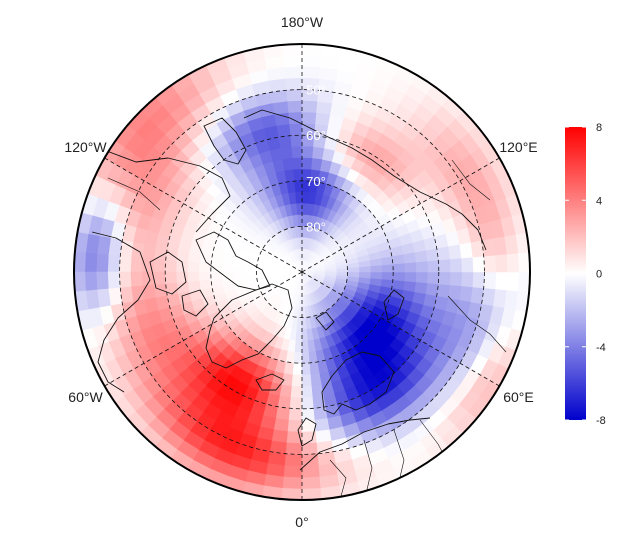  I want to click on longitude-label: 120°W, so click(85, 147).